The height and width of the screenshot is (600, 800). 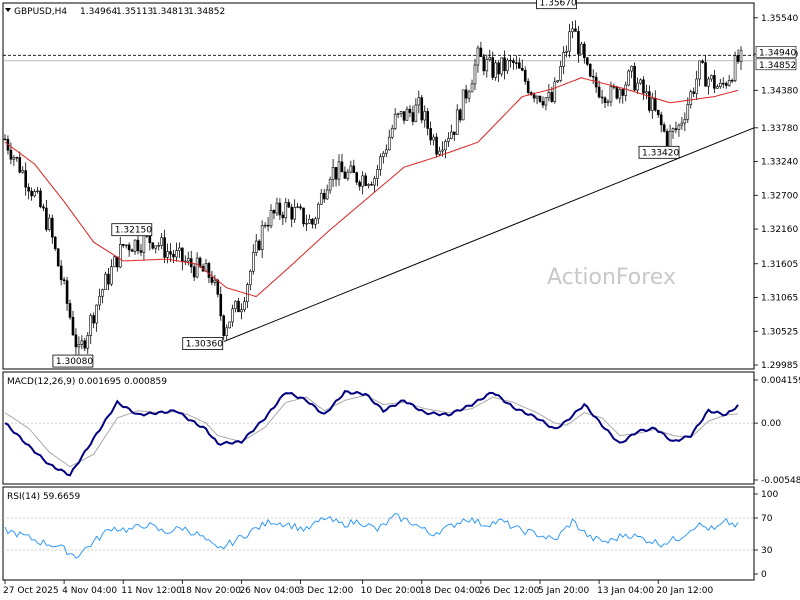 I want to click on price-tick-label: 1.29985, so click(x=779, y=366).